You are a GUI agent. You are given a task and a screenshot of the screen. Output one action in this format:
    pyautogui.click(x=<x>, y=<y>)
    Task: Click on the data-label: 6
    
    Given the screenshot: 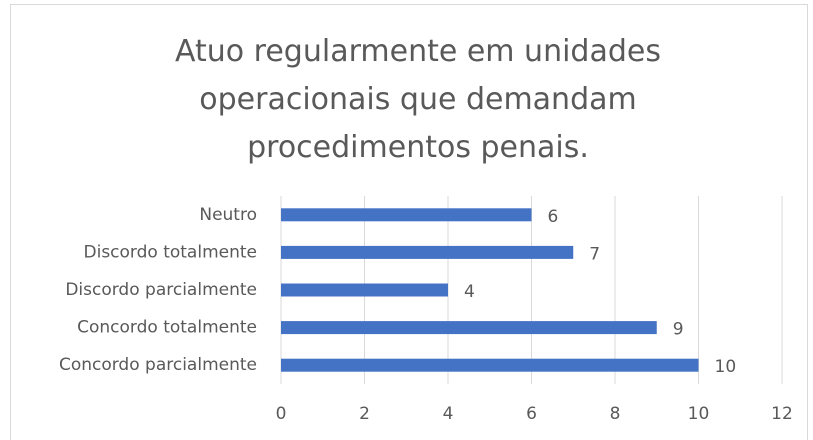 What is the action you would take?
    pyautogui.click(x=553, y=217)
    